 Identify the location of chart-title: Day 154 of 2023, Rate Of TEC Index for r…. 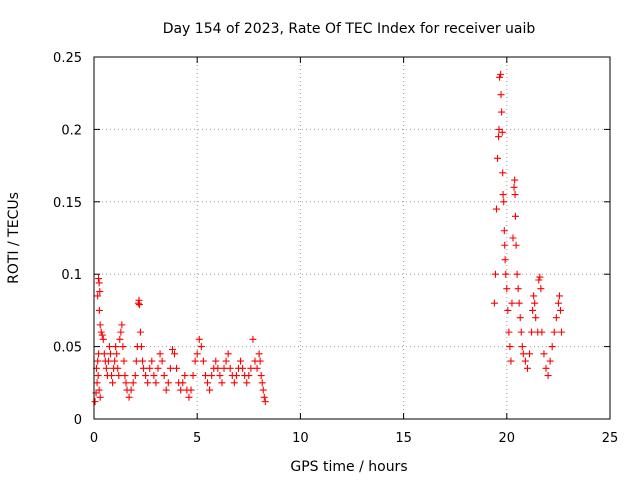
(349, 29).